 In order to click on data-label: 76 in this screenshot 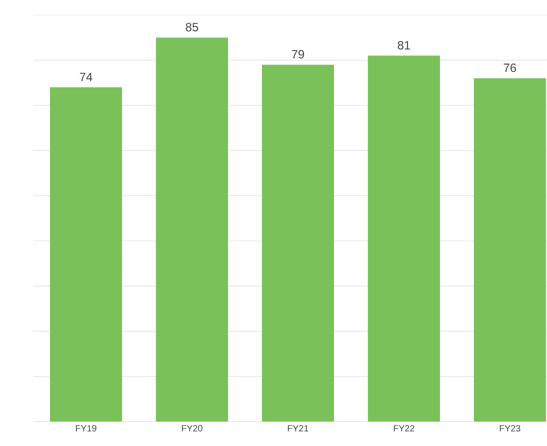, I will do `click(510, 68)`.